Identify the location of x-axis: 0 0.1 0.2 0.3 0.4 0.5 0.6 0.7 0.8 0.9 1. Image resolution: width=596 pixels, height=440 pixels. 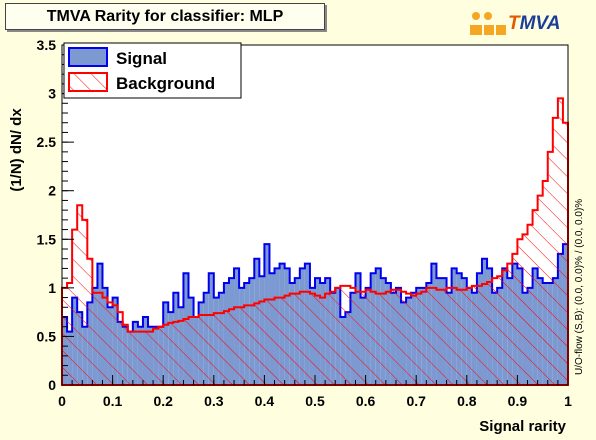
(315, 392).